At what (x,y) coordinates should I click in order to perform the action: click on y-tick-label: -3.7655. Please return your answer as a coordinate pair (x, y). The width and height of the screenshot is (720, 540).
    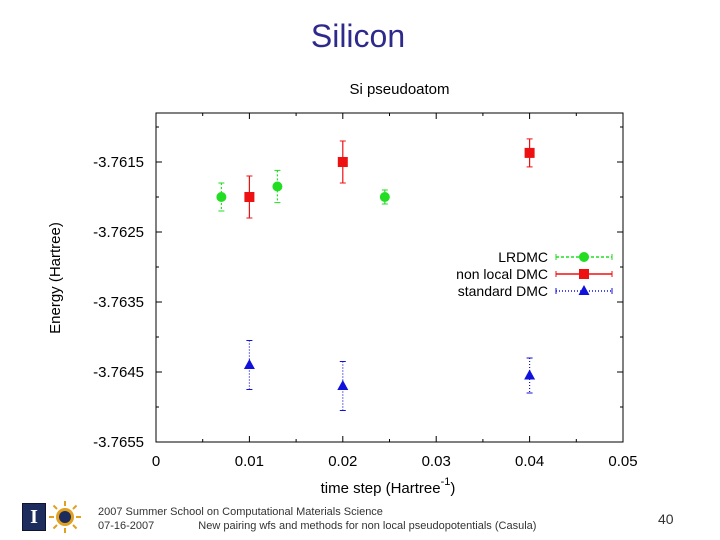
    Looking at the image, I should click on (118, 442).